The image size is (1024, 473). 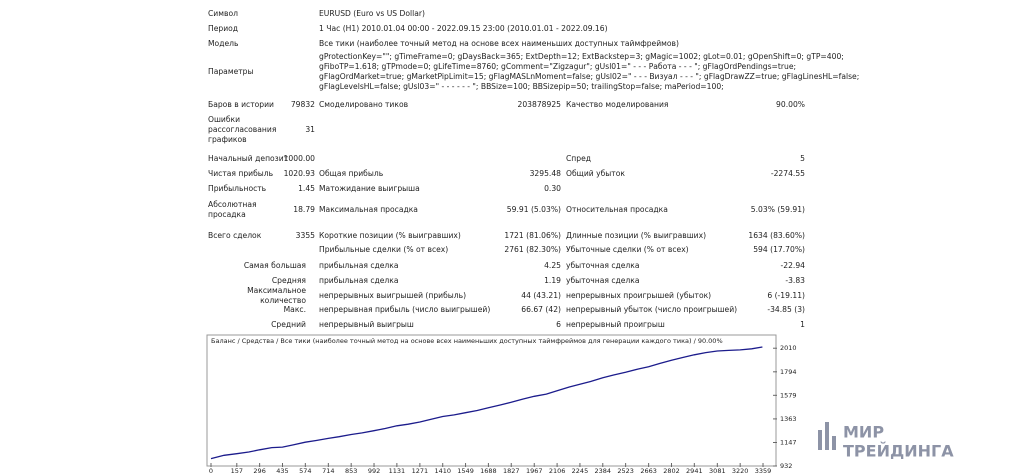 I want to click on stat-value: -3.83, so click(x=795, y=280).